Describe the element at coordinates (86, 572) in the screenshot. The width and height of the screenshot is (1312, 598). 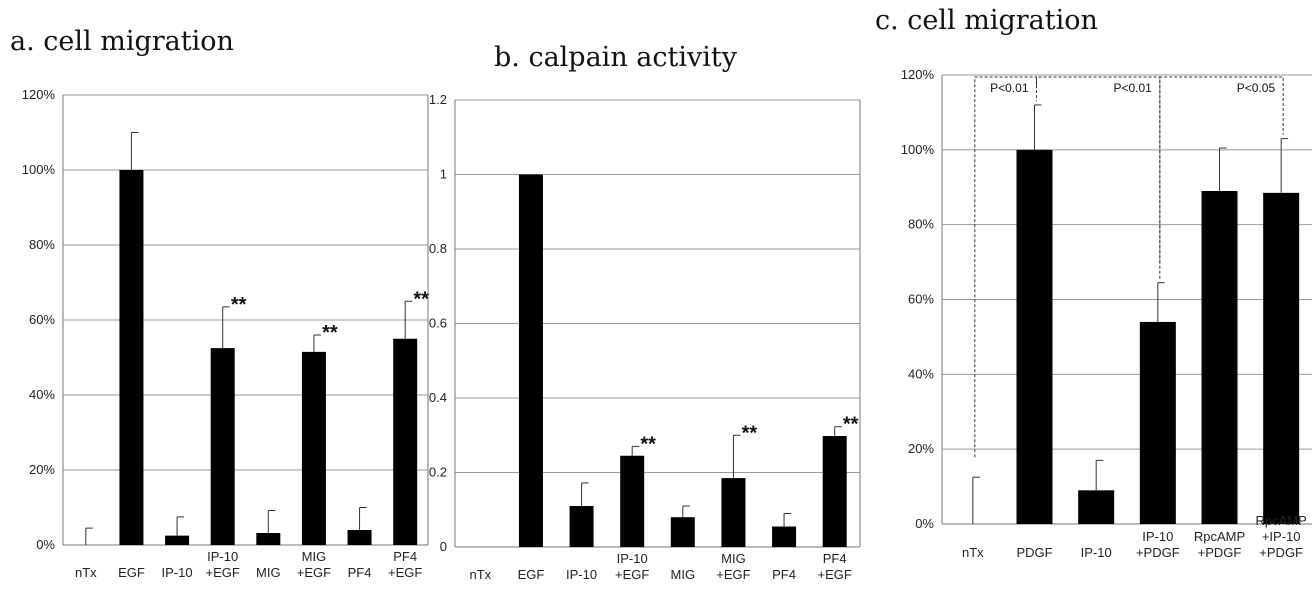
I see `panel-a-x-tick-label: nTx` at that location.